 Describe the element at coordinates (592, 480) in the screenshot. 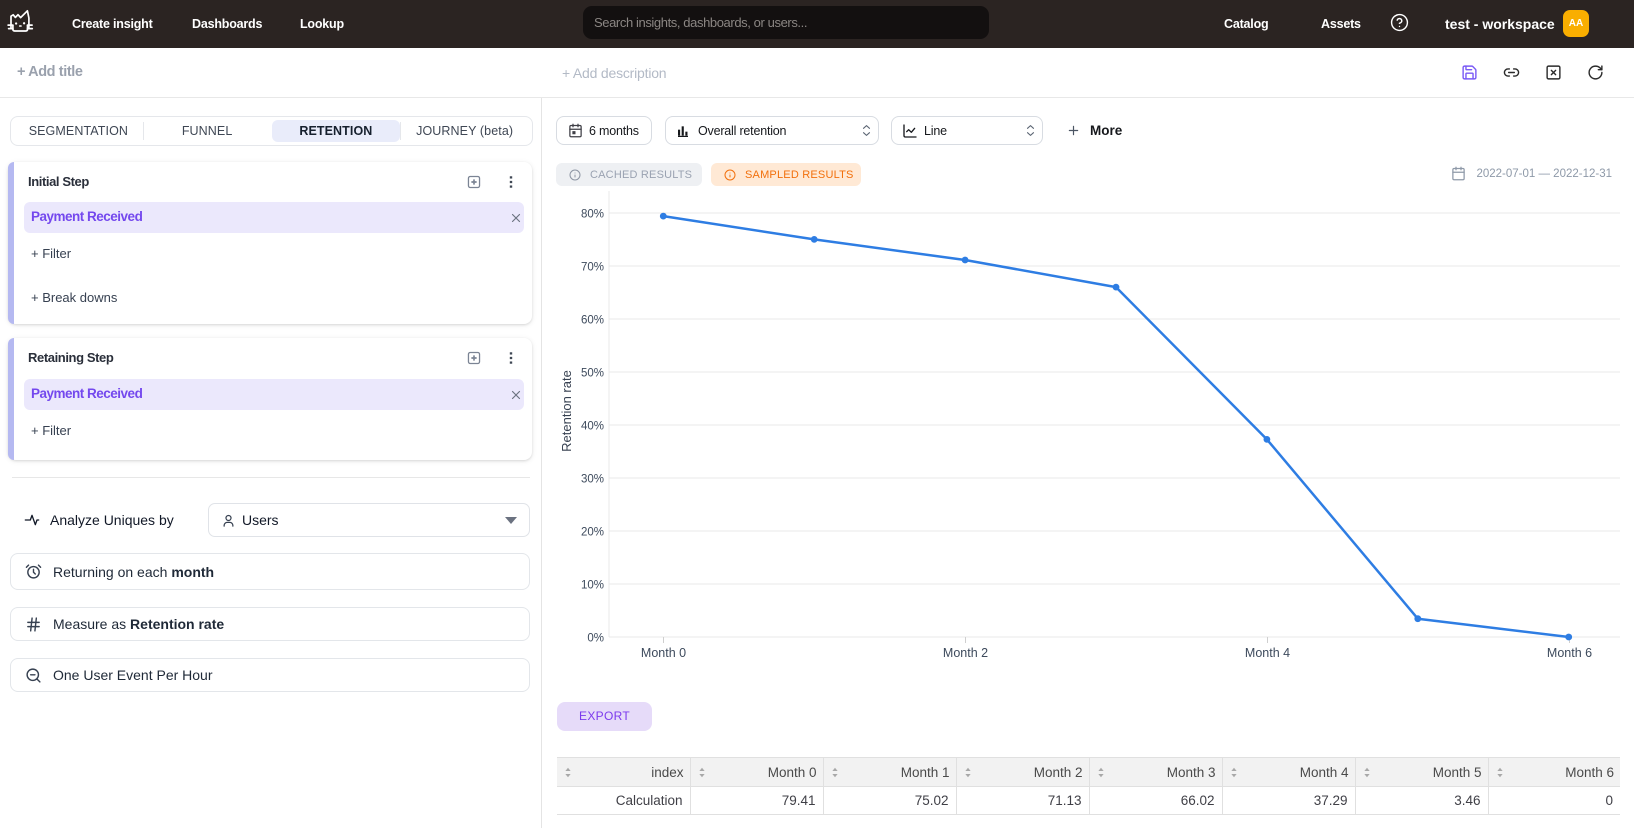

I see `svg-text: 30%` at that location.